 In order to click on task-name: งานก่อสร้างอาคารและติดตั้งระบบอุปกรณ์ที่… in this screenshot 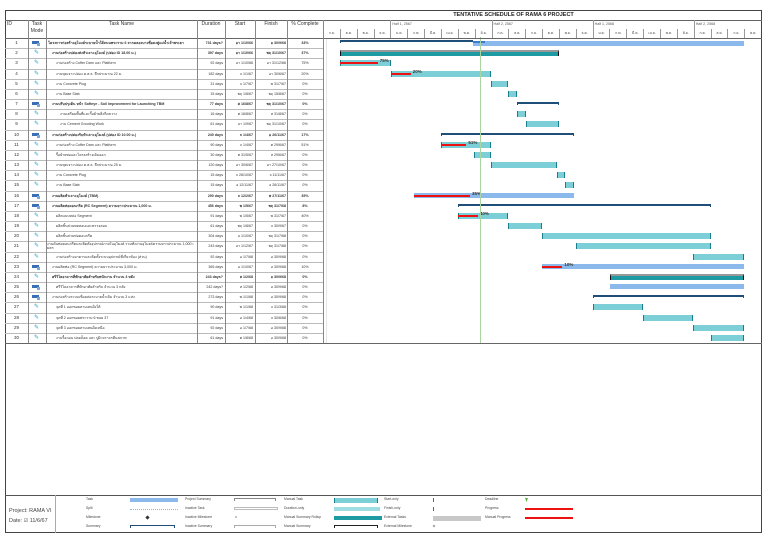, I will do `click(101, 256)`.